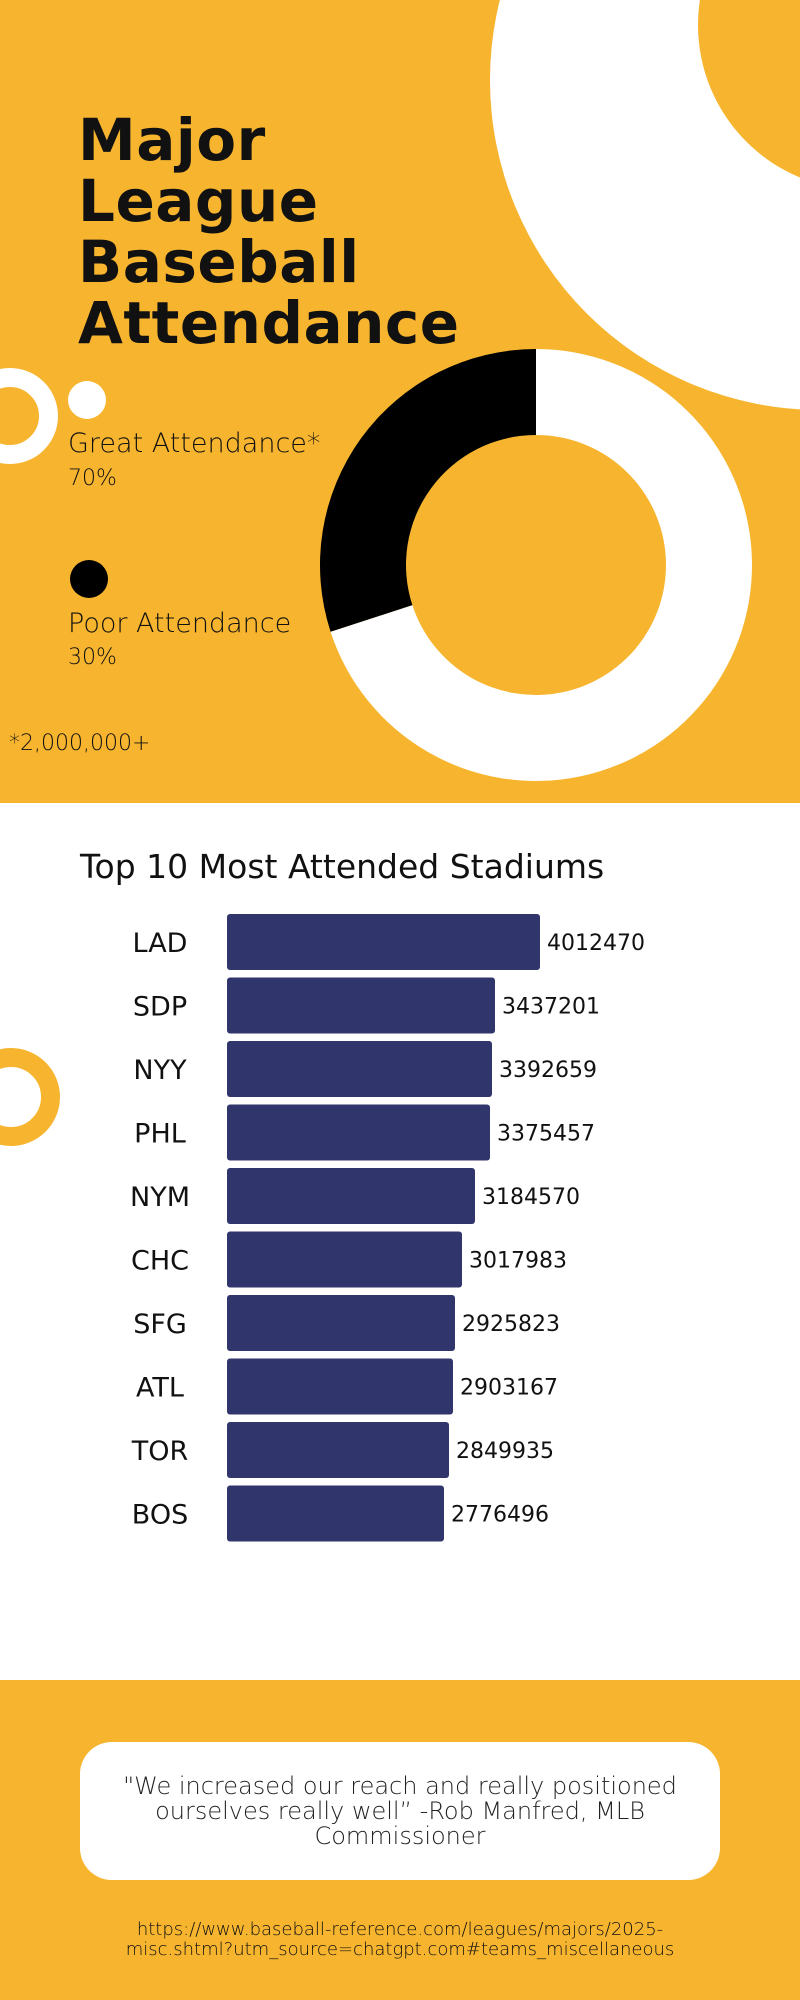 The image size is (800, 2000). Describe the element at coordinates (500, 1515) in the screenshot. I see `data-label: 2776496` at that location.